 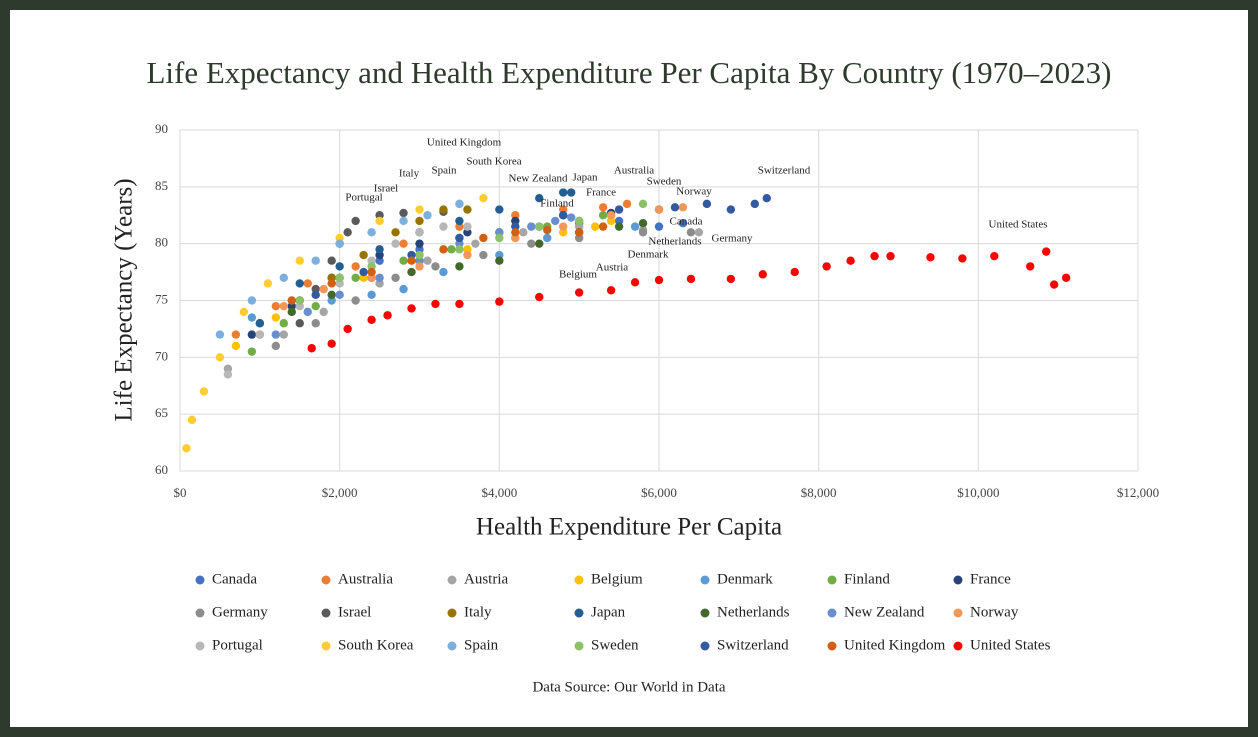 I want to click on x-tick-label: $10,000, so click(x=978, y=492).